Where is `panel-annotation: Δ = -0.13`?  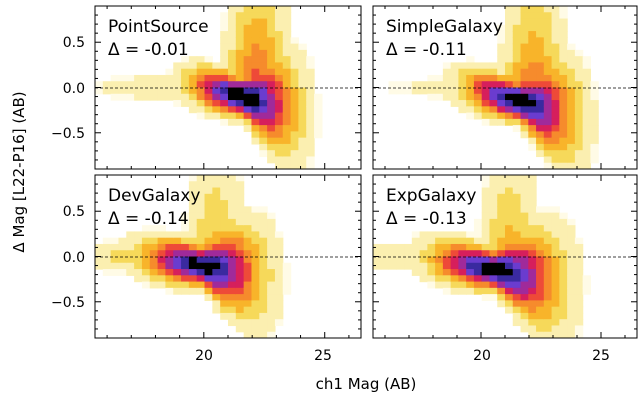 panel-annotation: Δ = -0.13 is located at coordinates (426, 219).